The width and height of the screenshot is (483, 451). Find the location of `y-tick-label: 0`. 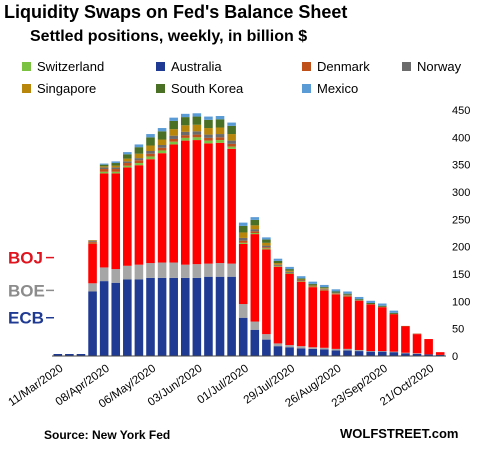

y-tick-label: 0 is located at coordinates (455, 357).